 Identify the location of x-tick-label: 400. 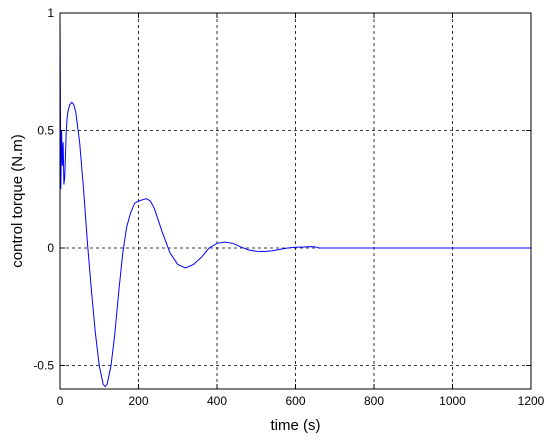
(217, 401).